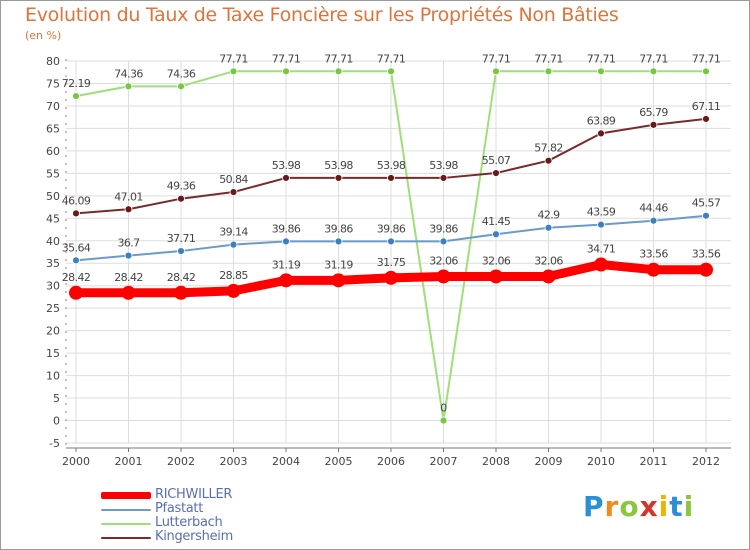 This screenshot has height=550, width=750. I want to click on y-tick-label: 15, so click(53, 353).